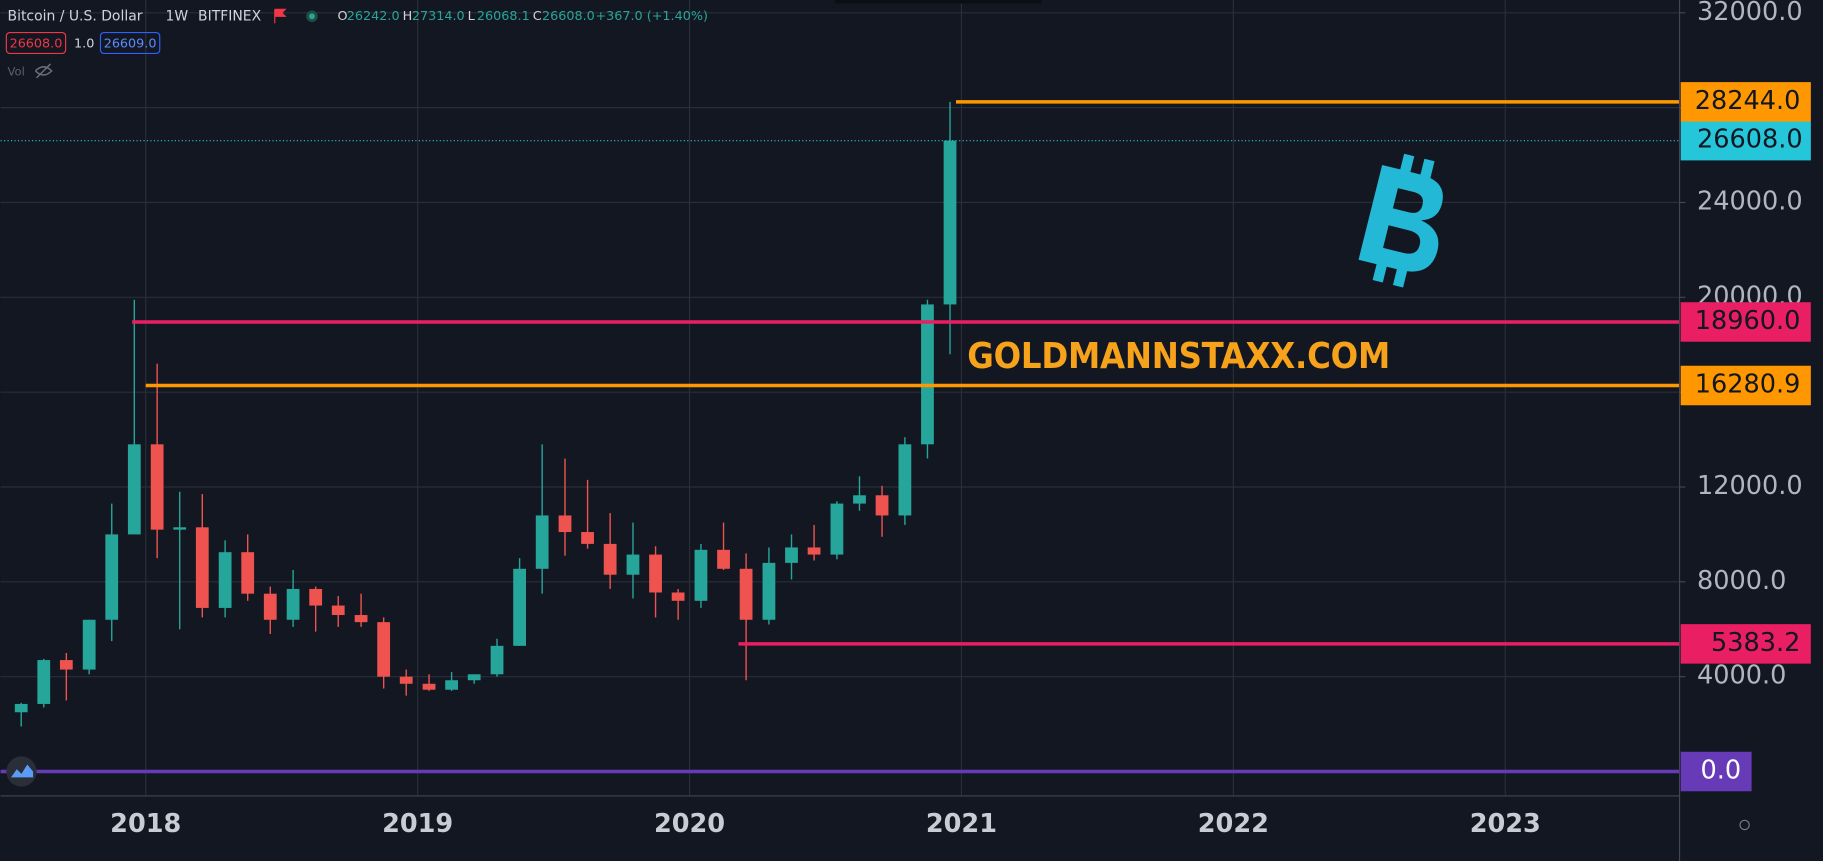  I want to click on ohlc-value: 26608.0, so click(568, 16).